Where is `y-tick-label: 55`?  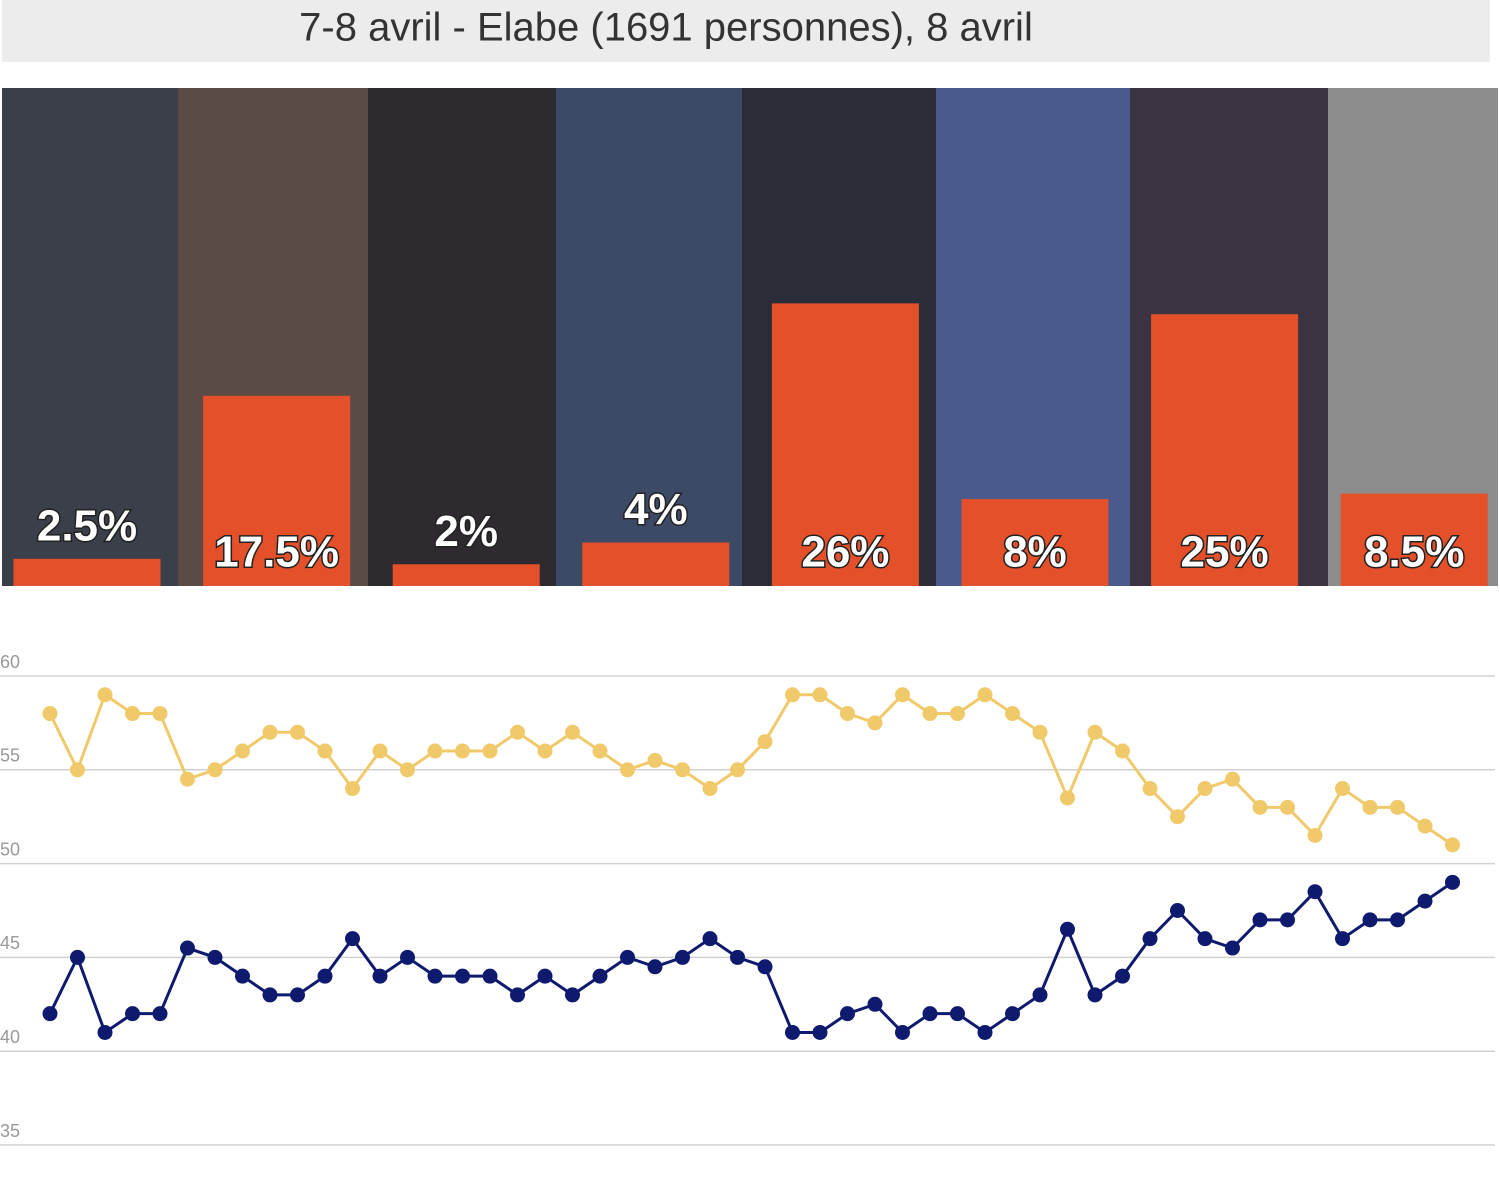
y-tick-label: 55 is located at coordinates (10, 756).